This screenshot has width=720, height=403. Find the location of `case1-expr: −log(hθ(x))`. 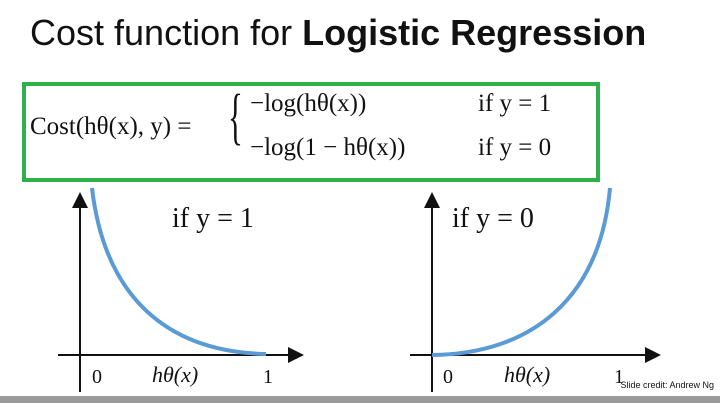

case1-expr: −log(hθ(x)) is located at coordinates (308, 103).